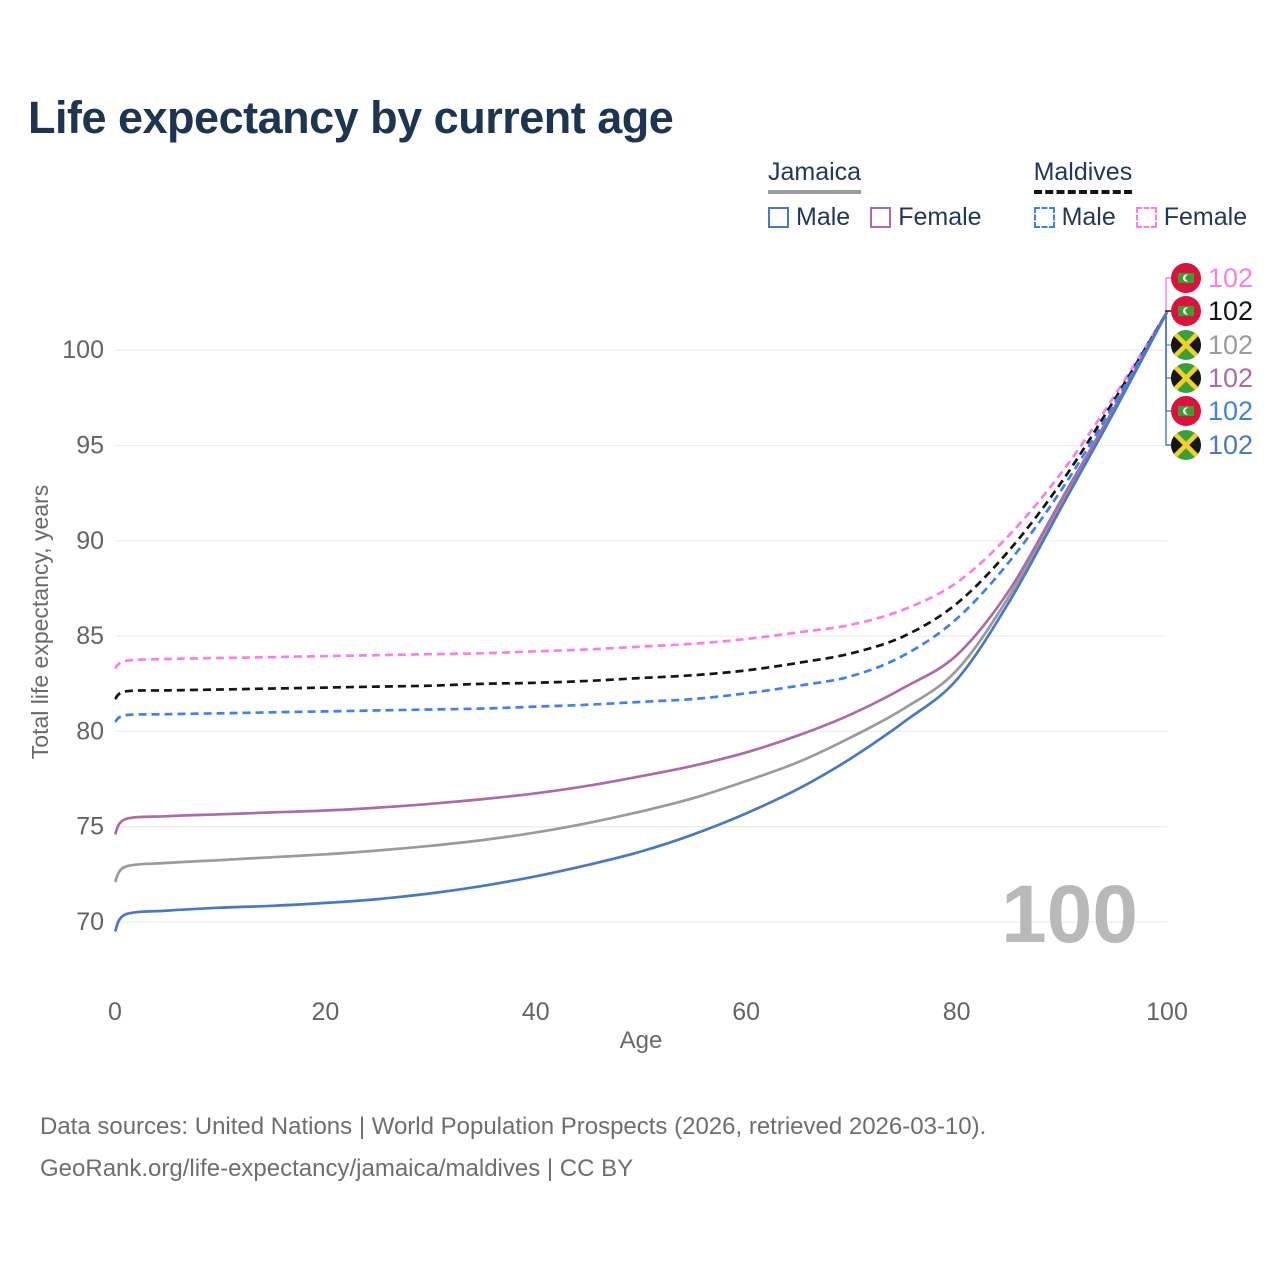 The width and height of the screenshot is (1280, 1280). I want to click on y-tick-label: 95, so click(90, 446).